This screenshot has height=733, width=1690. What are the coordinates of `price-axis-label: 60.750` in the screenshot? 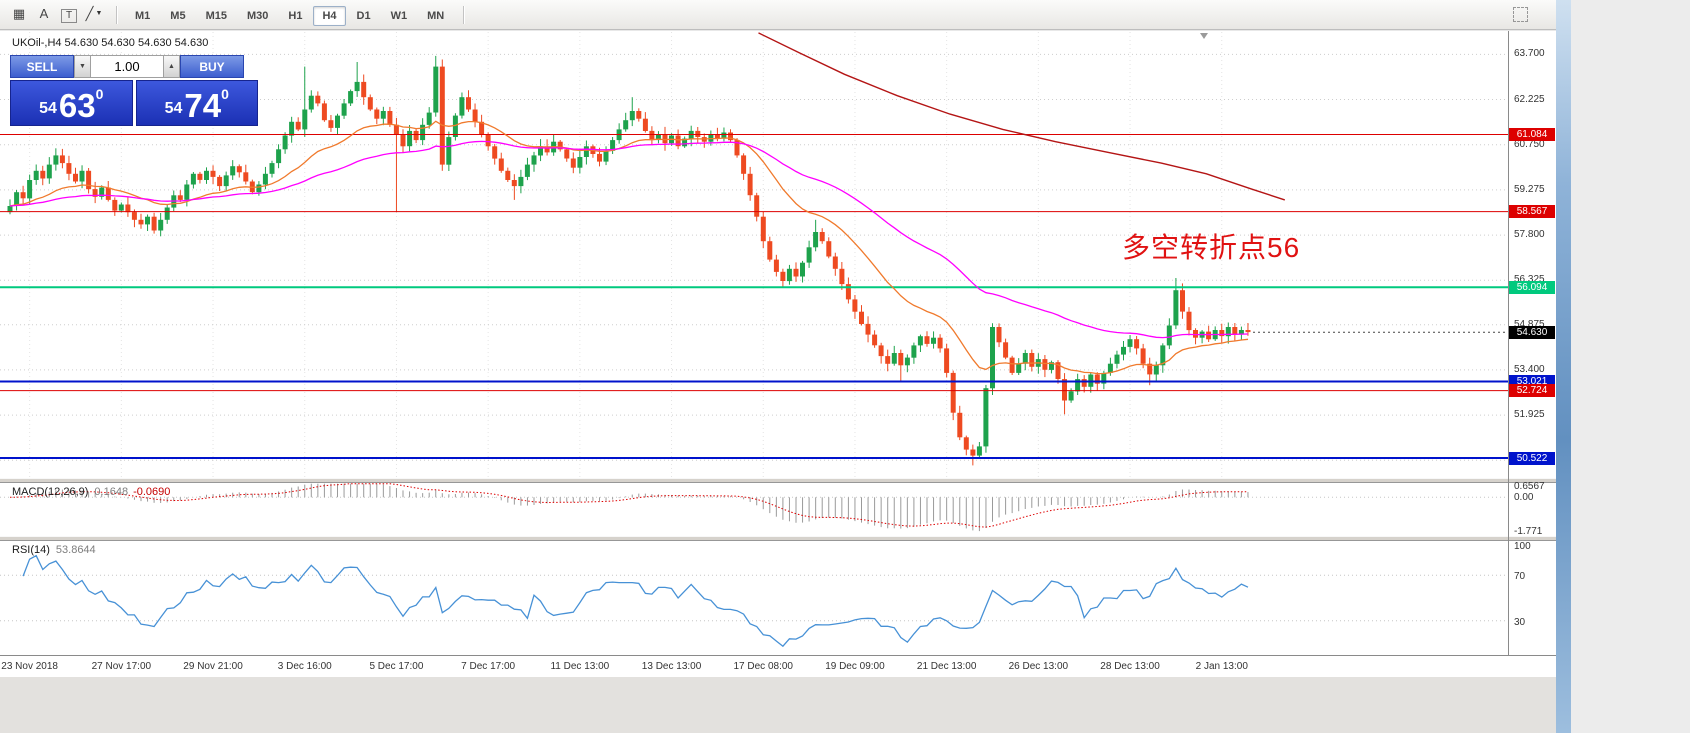 It's located at (1529, 144).